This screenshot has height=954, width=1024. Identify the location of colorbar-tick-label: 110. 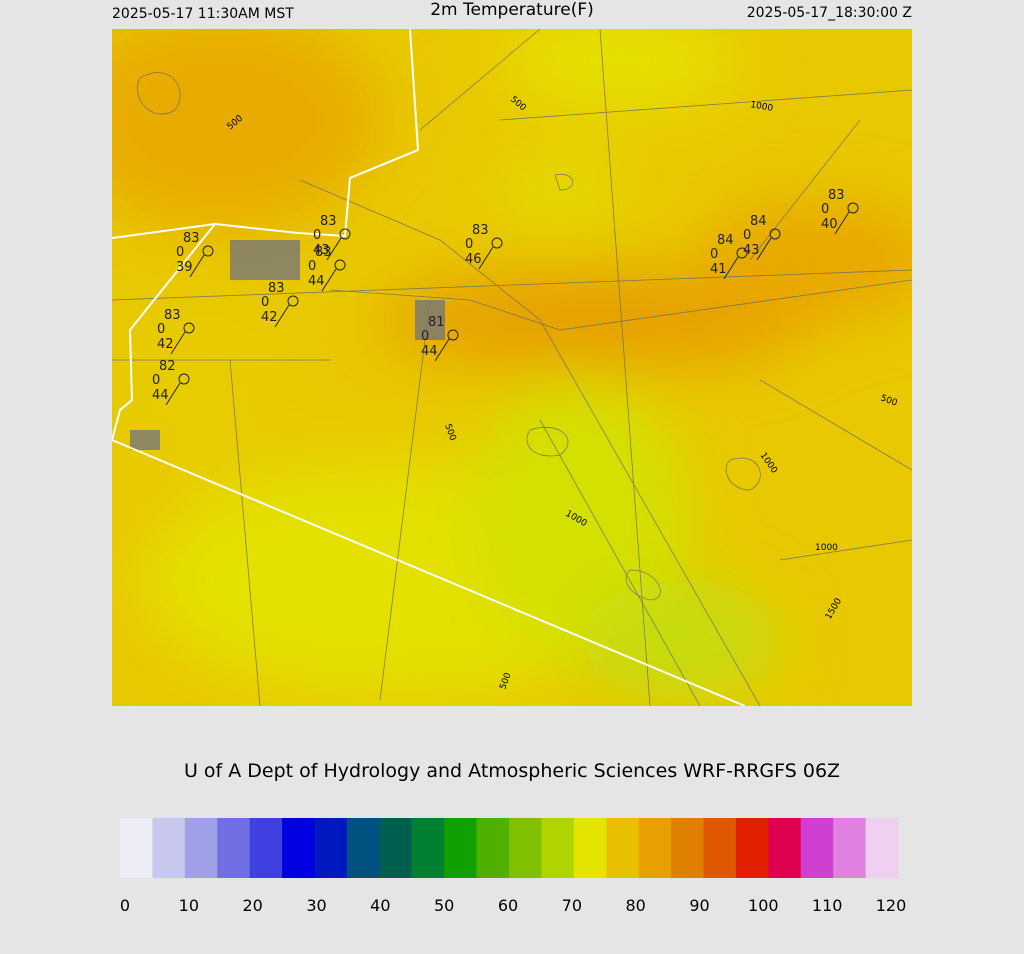
(827, 905).